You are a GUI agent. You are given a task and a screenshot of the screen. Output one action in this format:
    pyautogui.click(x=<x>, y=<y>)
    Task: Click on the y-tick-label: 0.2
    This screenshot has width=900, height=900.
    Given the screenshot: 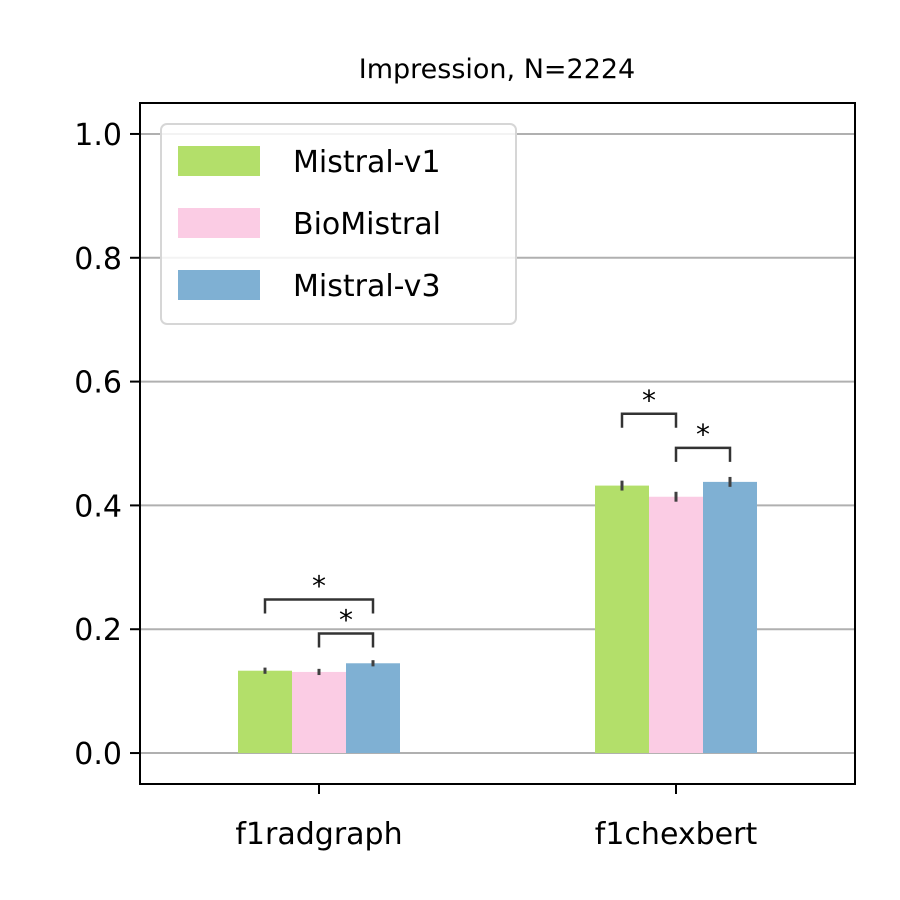 What is the action you would take?
    pyautogui.click(x=98, y=630)
    